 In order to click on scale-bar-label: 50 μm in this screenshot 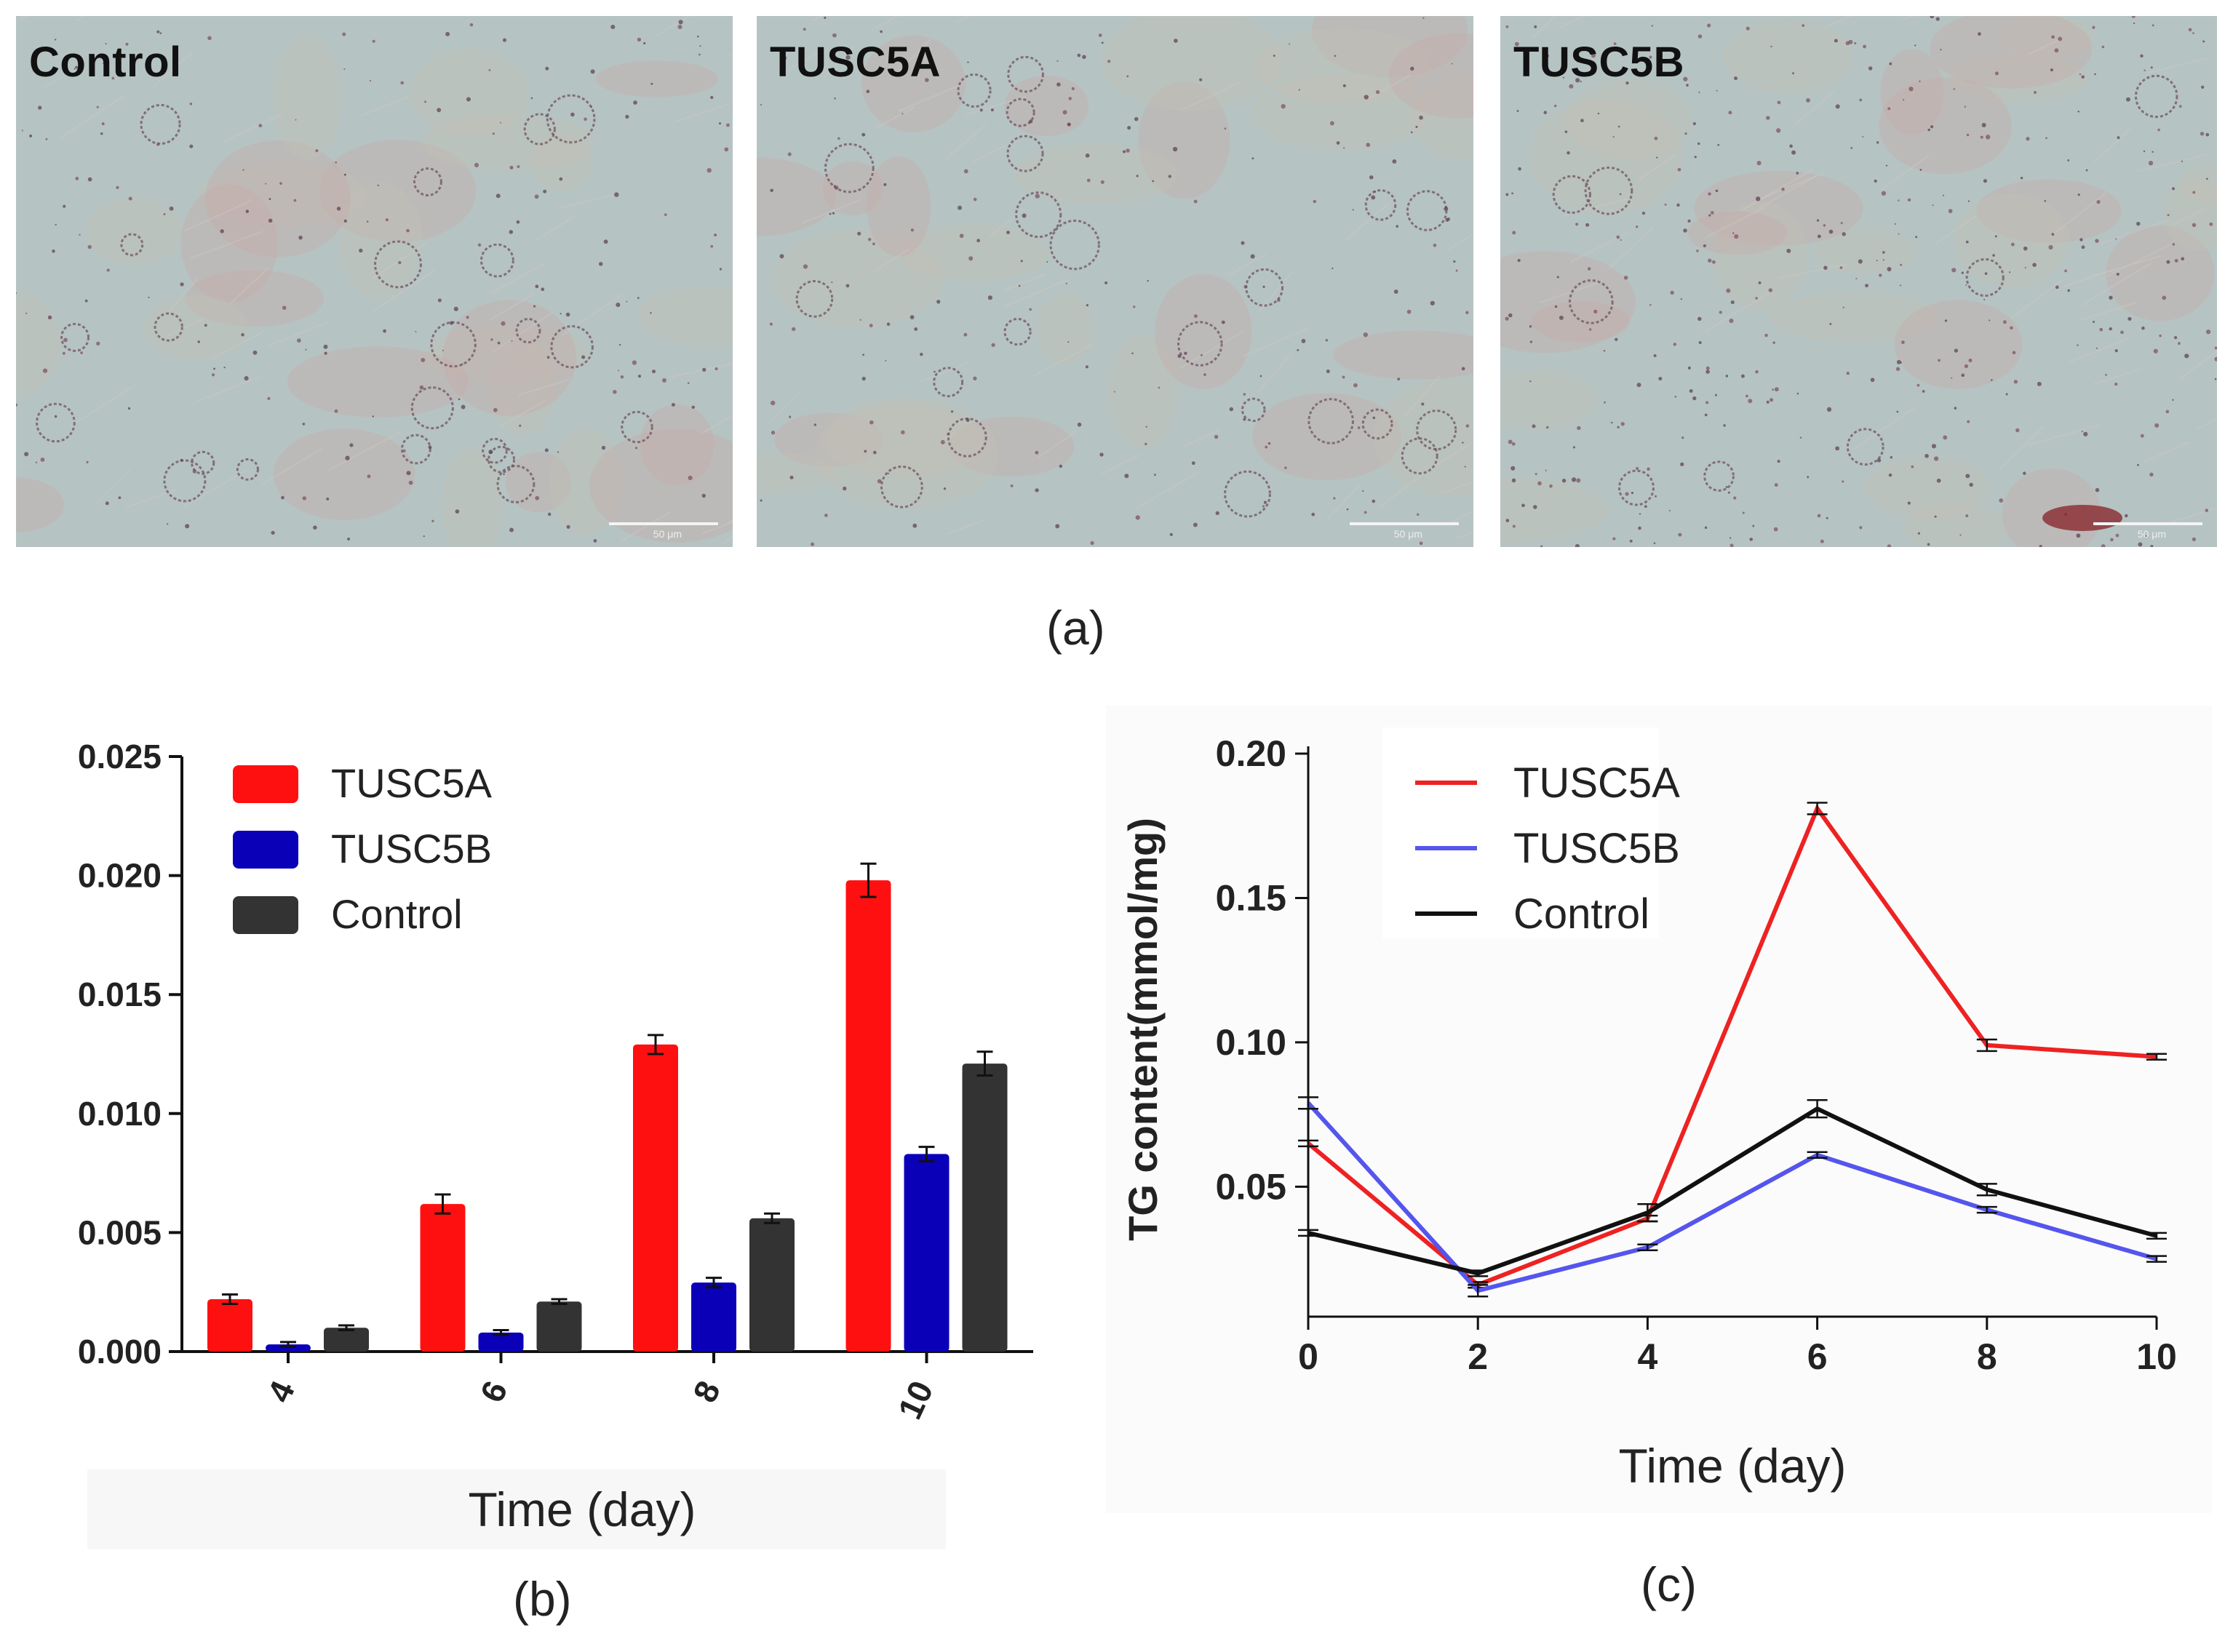, I will do `click(1407, 534)`.